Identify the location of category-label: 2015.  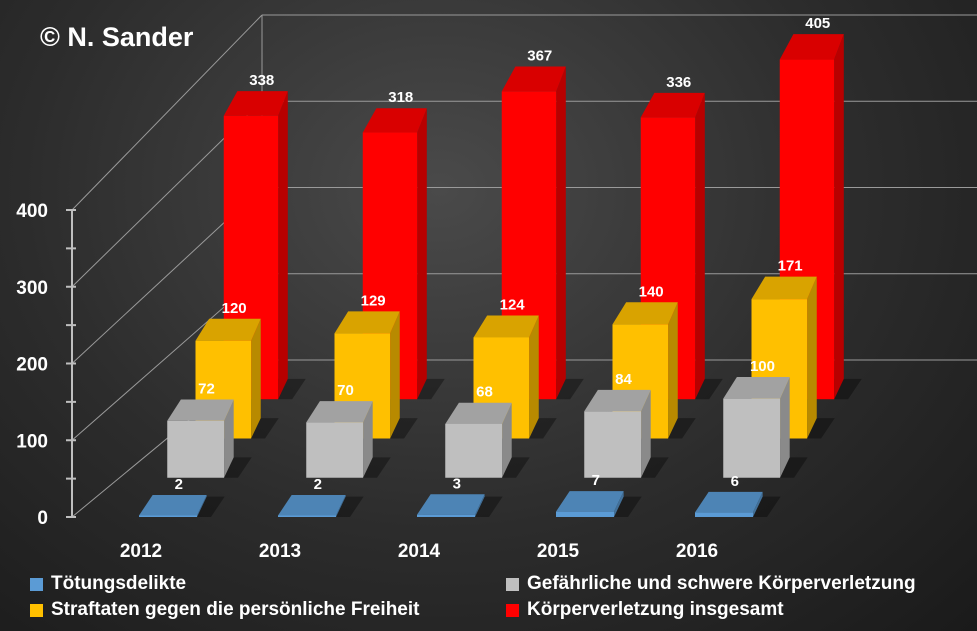
(558, 551).